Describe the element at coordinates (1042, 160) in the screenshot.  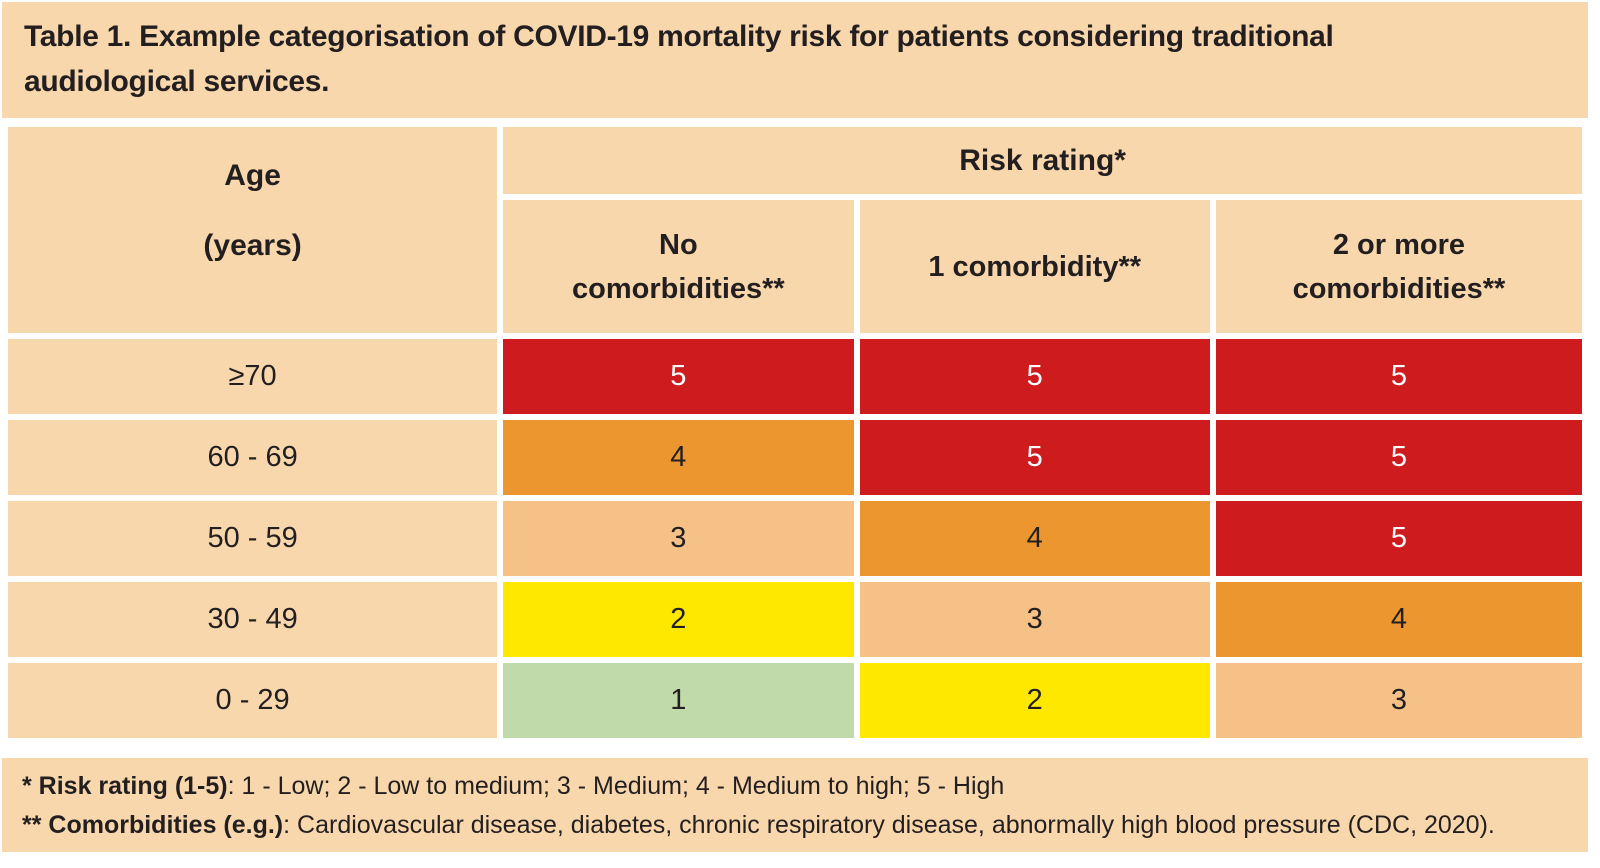
I see `risk-rating-header: Risk rating*` at that location.